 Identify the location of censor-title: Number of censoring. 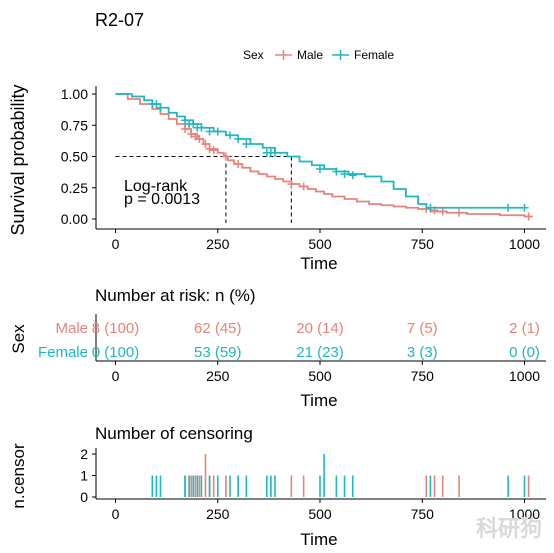
(174, 433).